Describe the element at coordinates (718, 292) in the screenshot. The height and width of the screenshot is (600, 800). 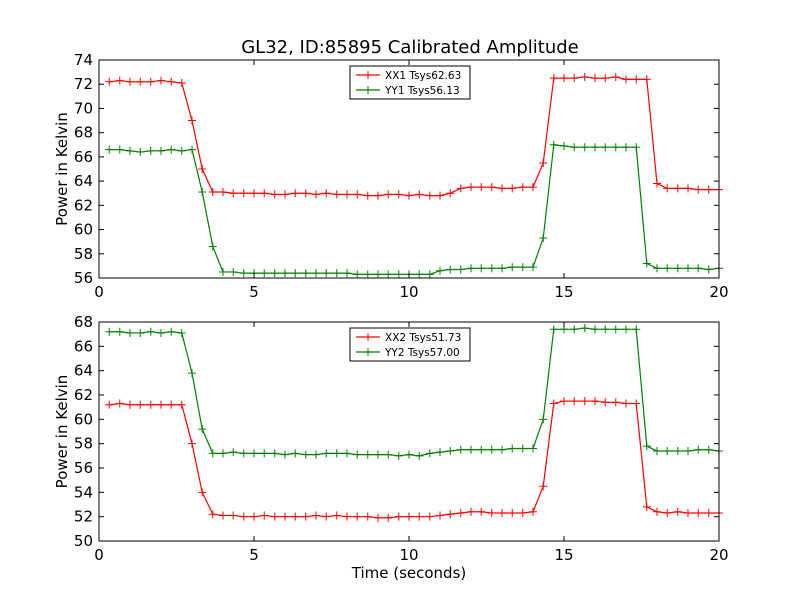
I see `x-tick-label: 20` at that location.